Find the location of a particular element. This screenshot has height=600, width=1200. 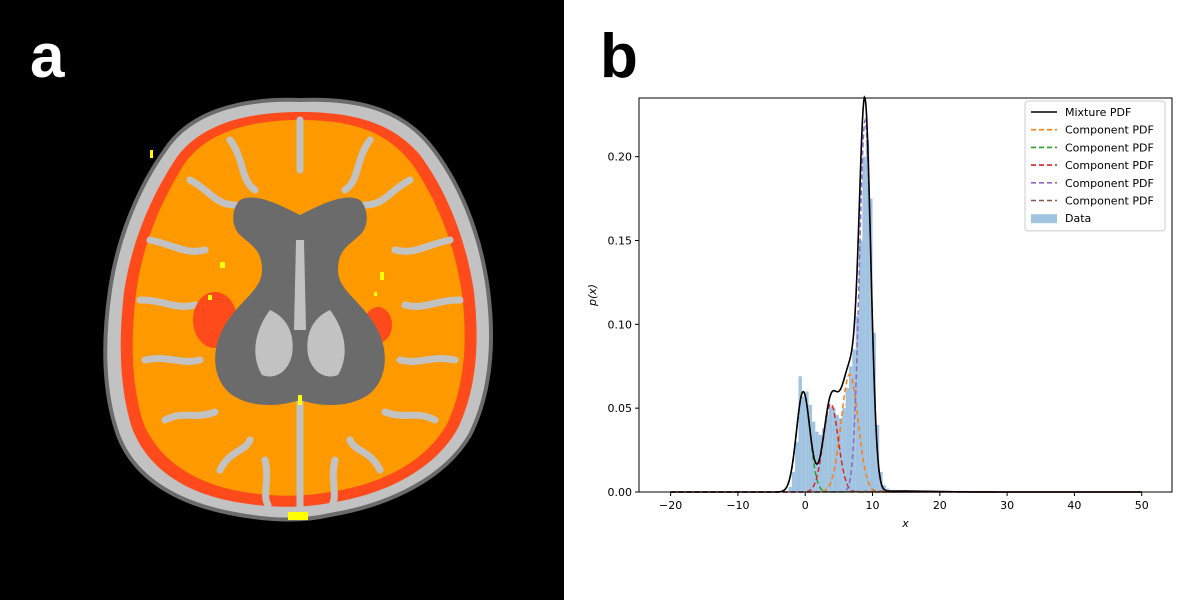

x-tick-label-1: −10 is located at coordinates (737, 505).